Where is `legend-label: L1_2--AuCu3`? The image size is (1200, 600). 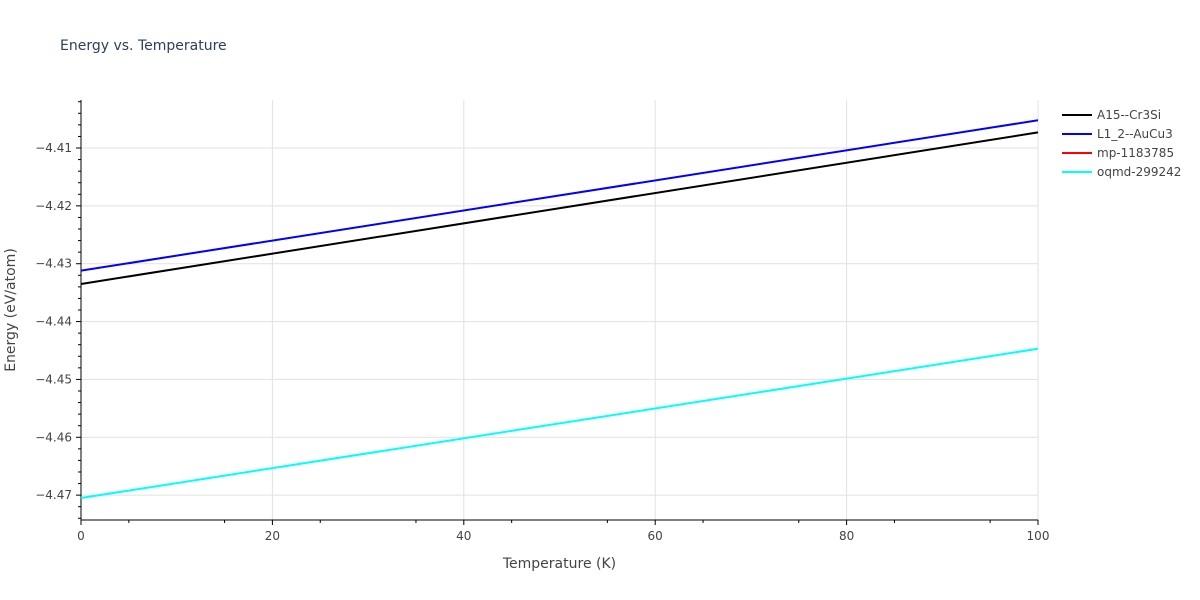
legend-label: L1_2--AuCu3 is located at coordinates (1135, 134).